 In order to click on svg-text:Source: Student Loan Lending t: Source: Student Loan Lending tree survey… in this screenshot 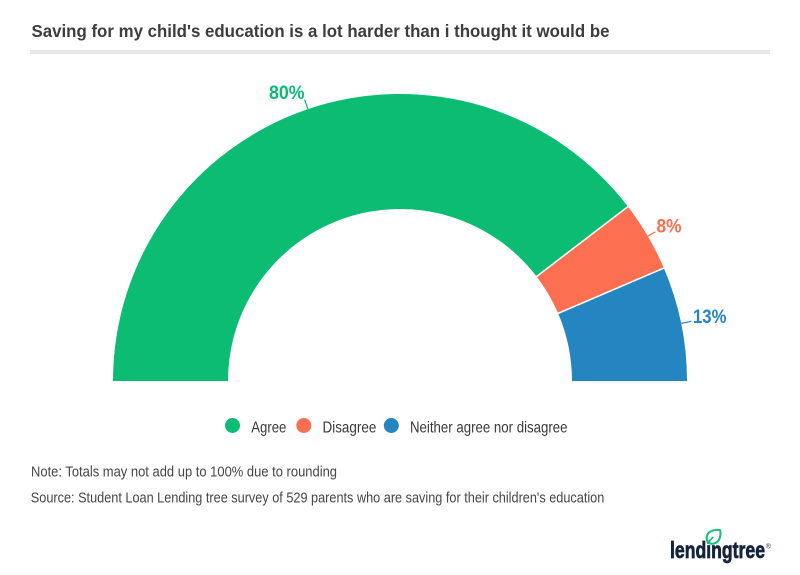, I will do `click(318, 498)`.